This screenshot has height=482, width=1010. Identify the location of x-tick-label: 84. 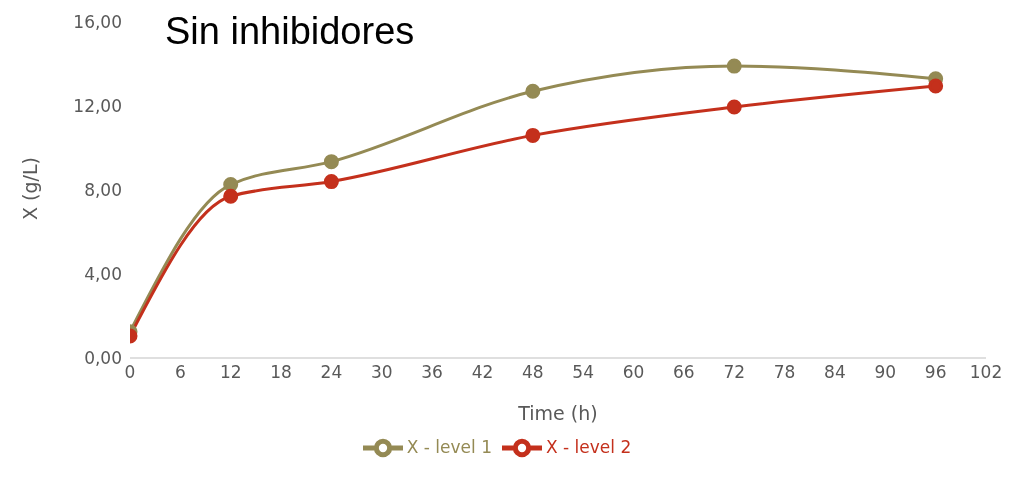
(835, 372).